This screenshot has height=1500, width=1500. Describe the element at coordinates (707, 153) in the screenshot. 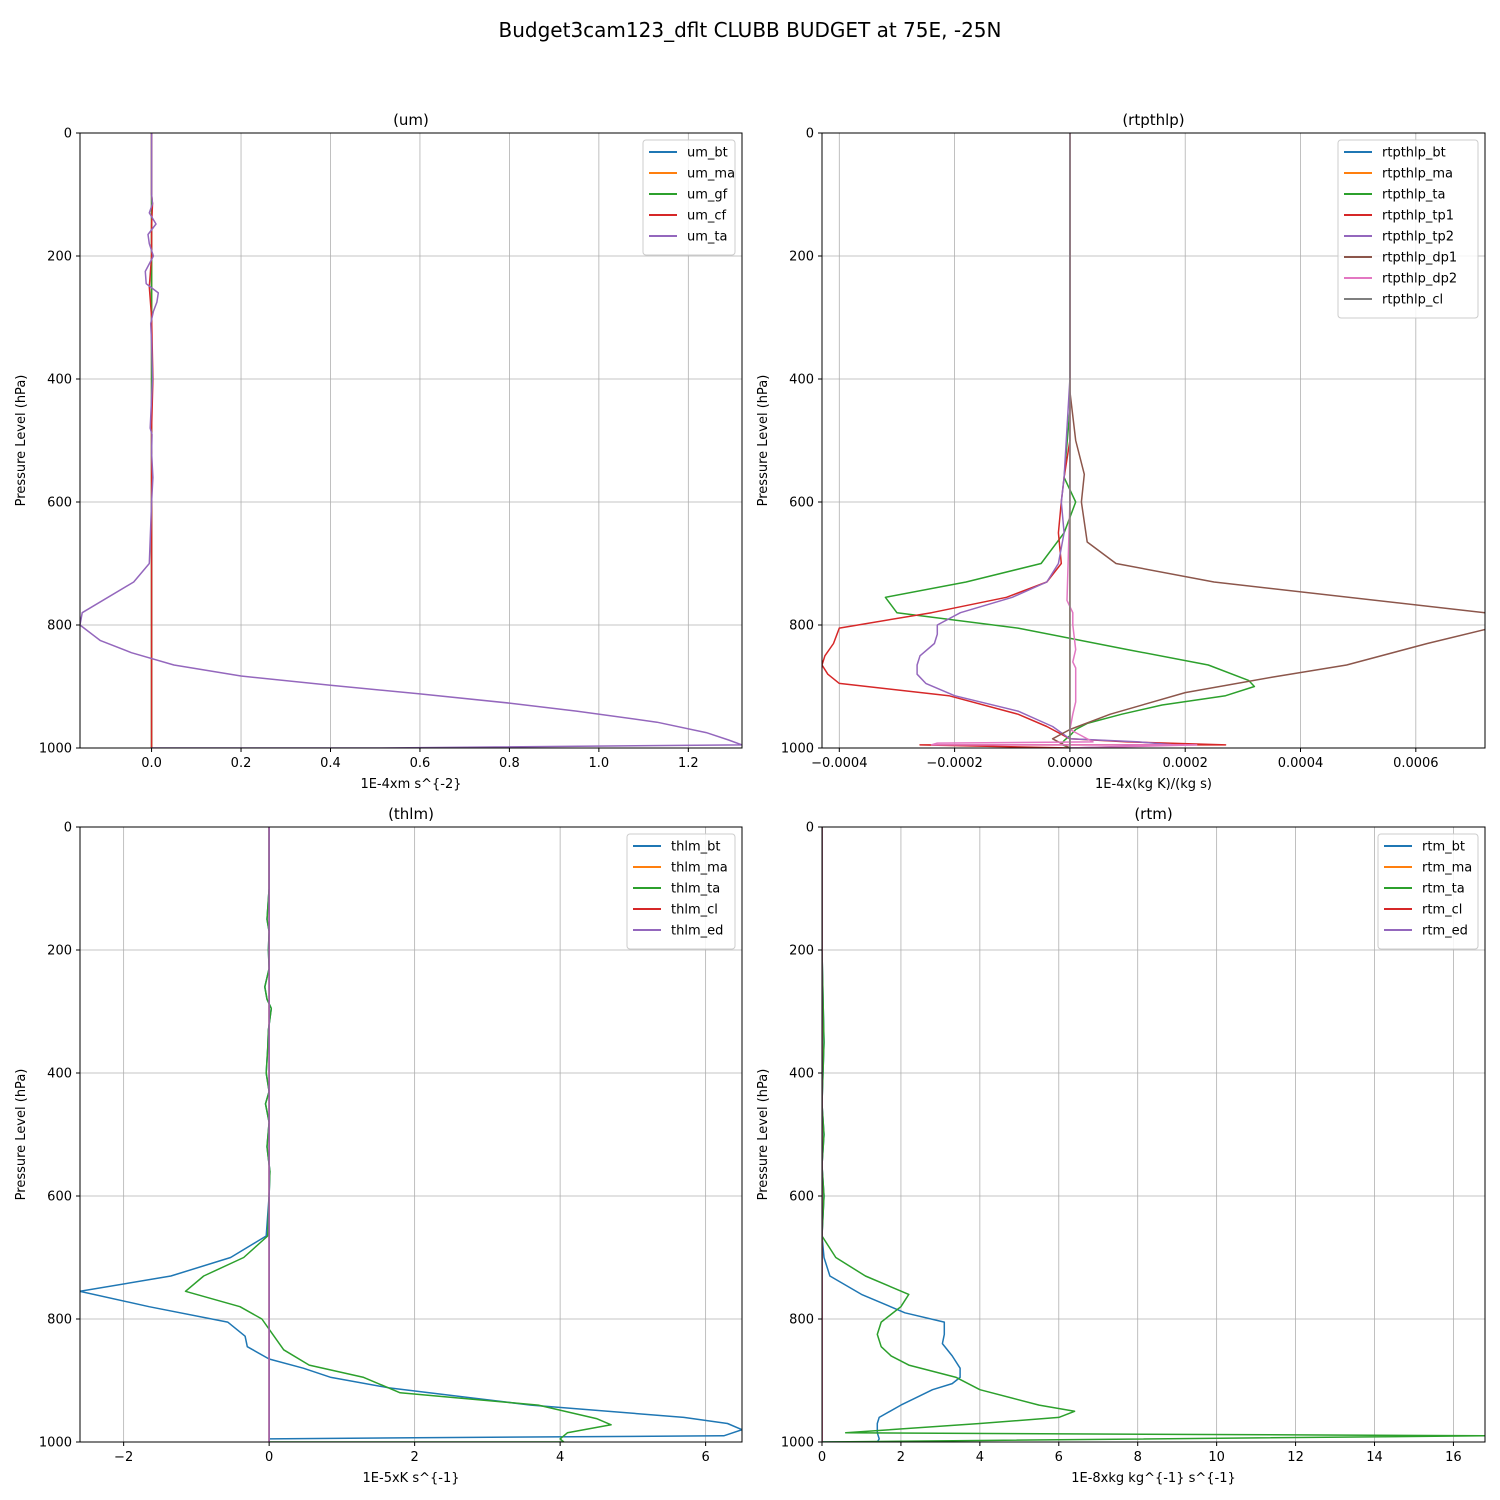

I see `legend-label: um_bt` at that location.